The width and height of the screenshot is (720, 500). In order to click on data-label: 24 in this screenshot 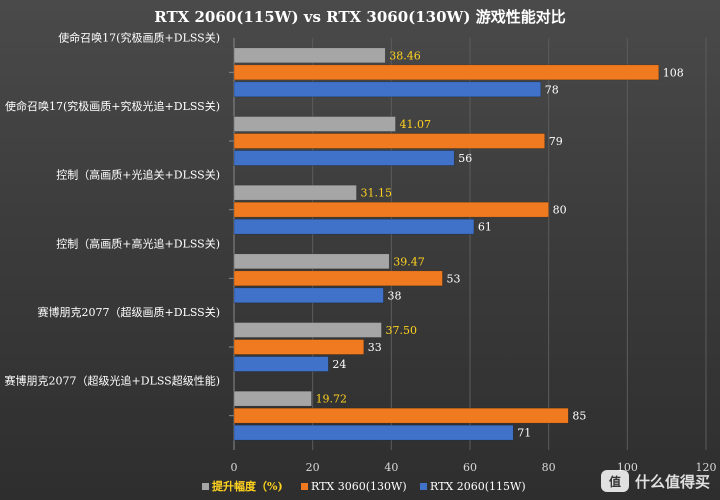, I will do `click(339, 364)`.